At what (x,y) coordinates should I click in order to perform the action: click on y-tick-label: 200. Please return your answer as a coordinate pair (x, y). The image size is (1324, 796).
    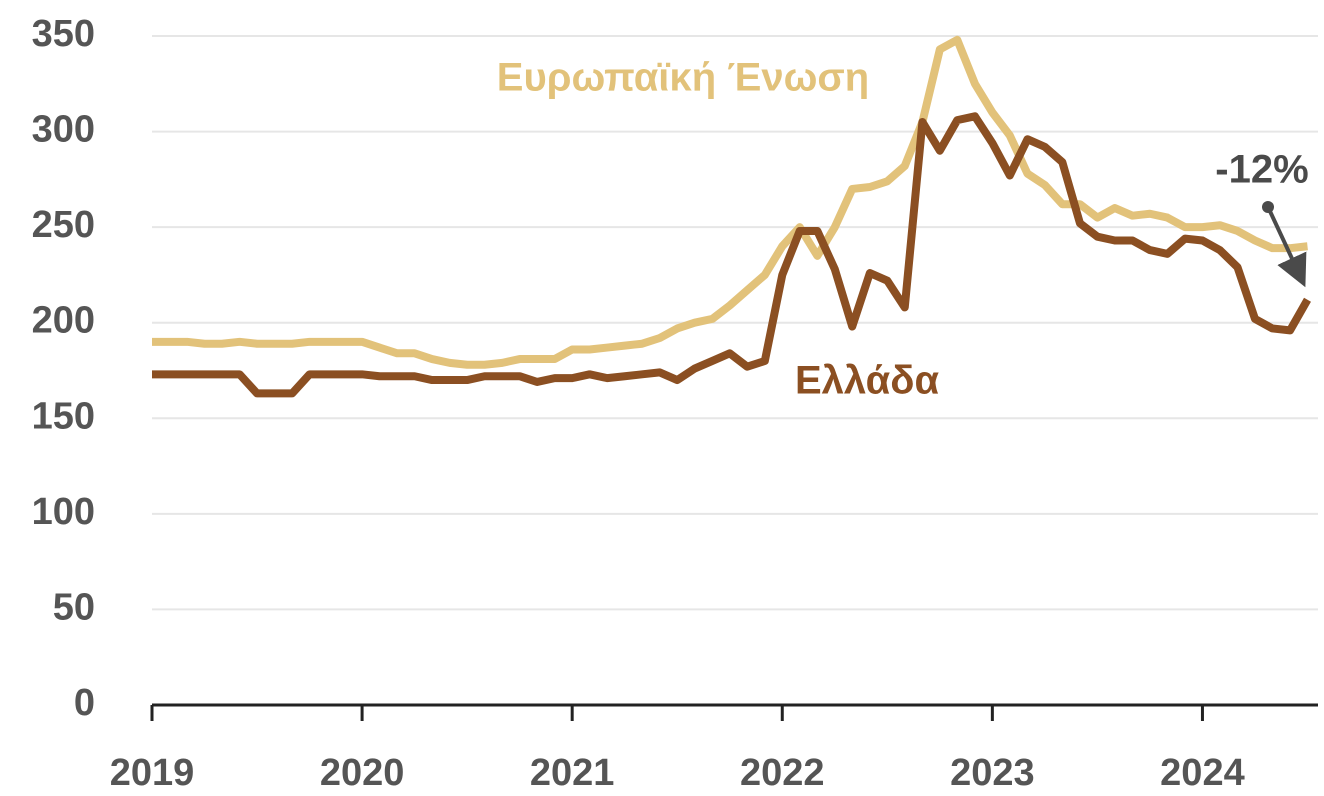
    Looking at the image, I should click on (63, 321).